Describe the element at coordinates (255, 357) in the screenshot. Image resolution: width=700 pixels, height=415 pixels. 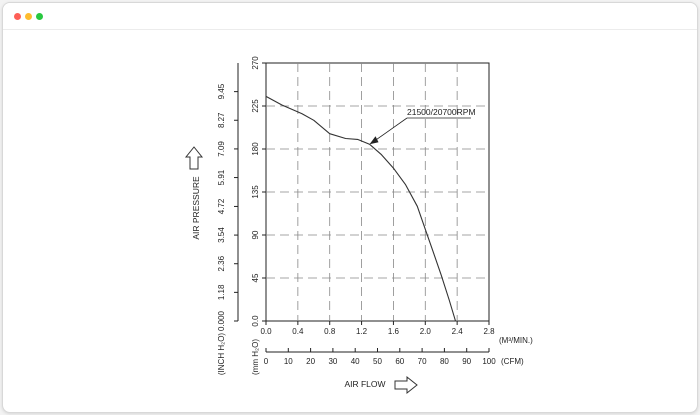
I see `y-unit-mm: (mm H₂O)` at that location.